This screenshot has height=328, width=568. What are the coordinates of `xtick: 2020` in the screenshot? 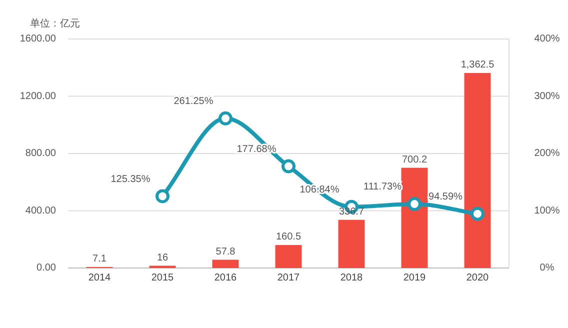 It's located at (477, 278).